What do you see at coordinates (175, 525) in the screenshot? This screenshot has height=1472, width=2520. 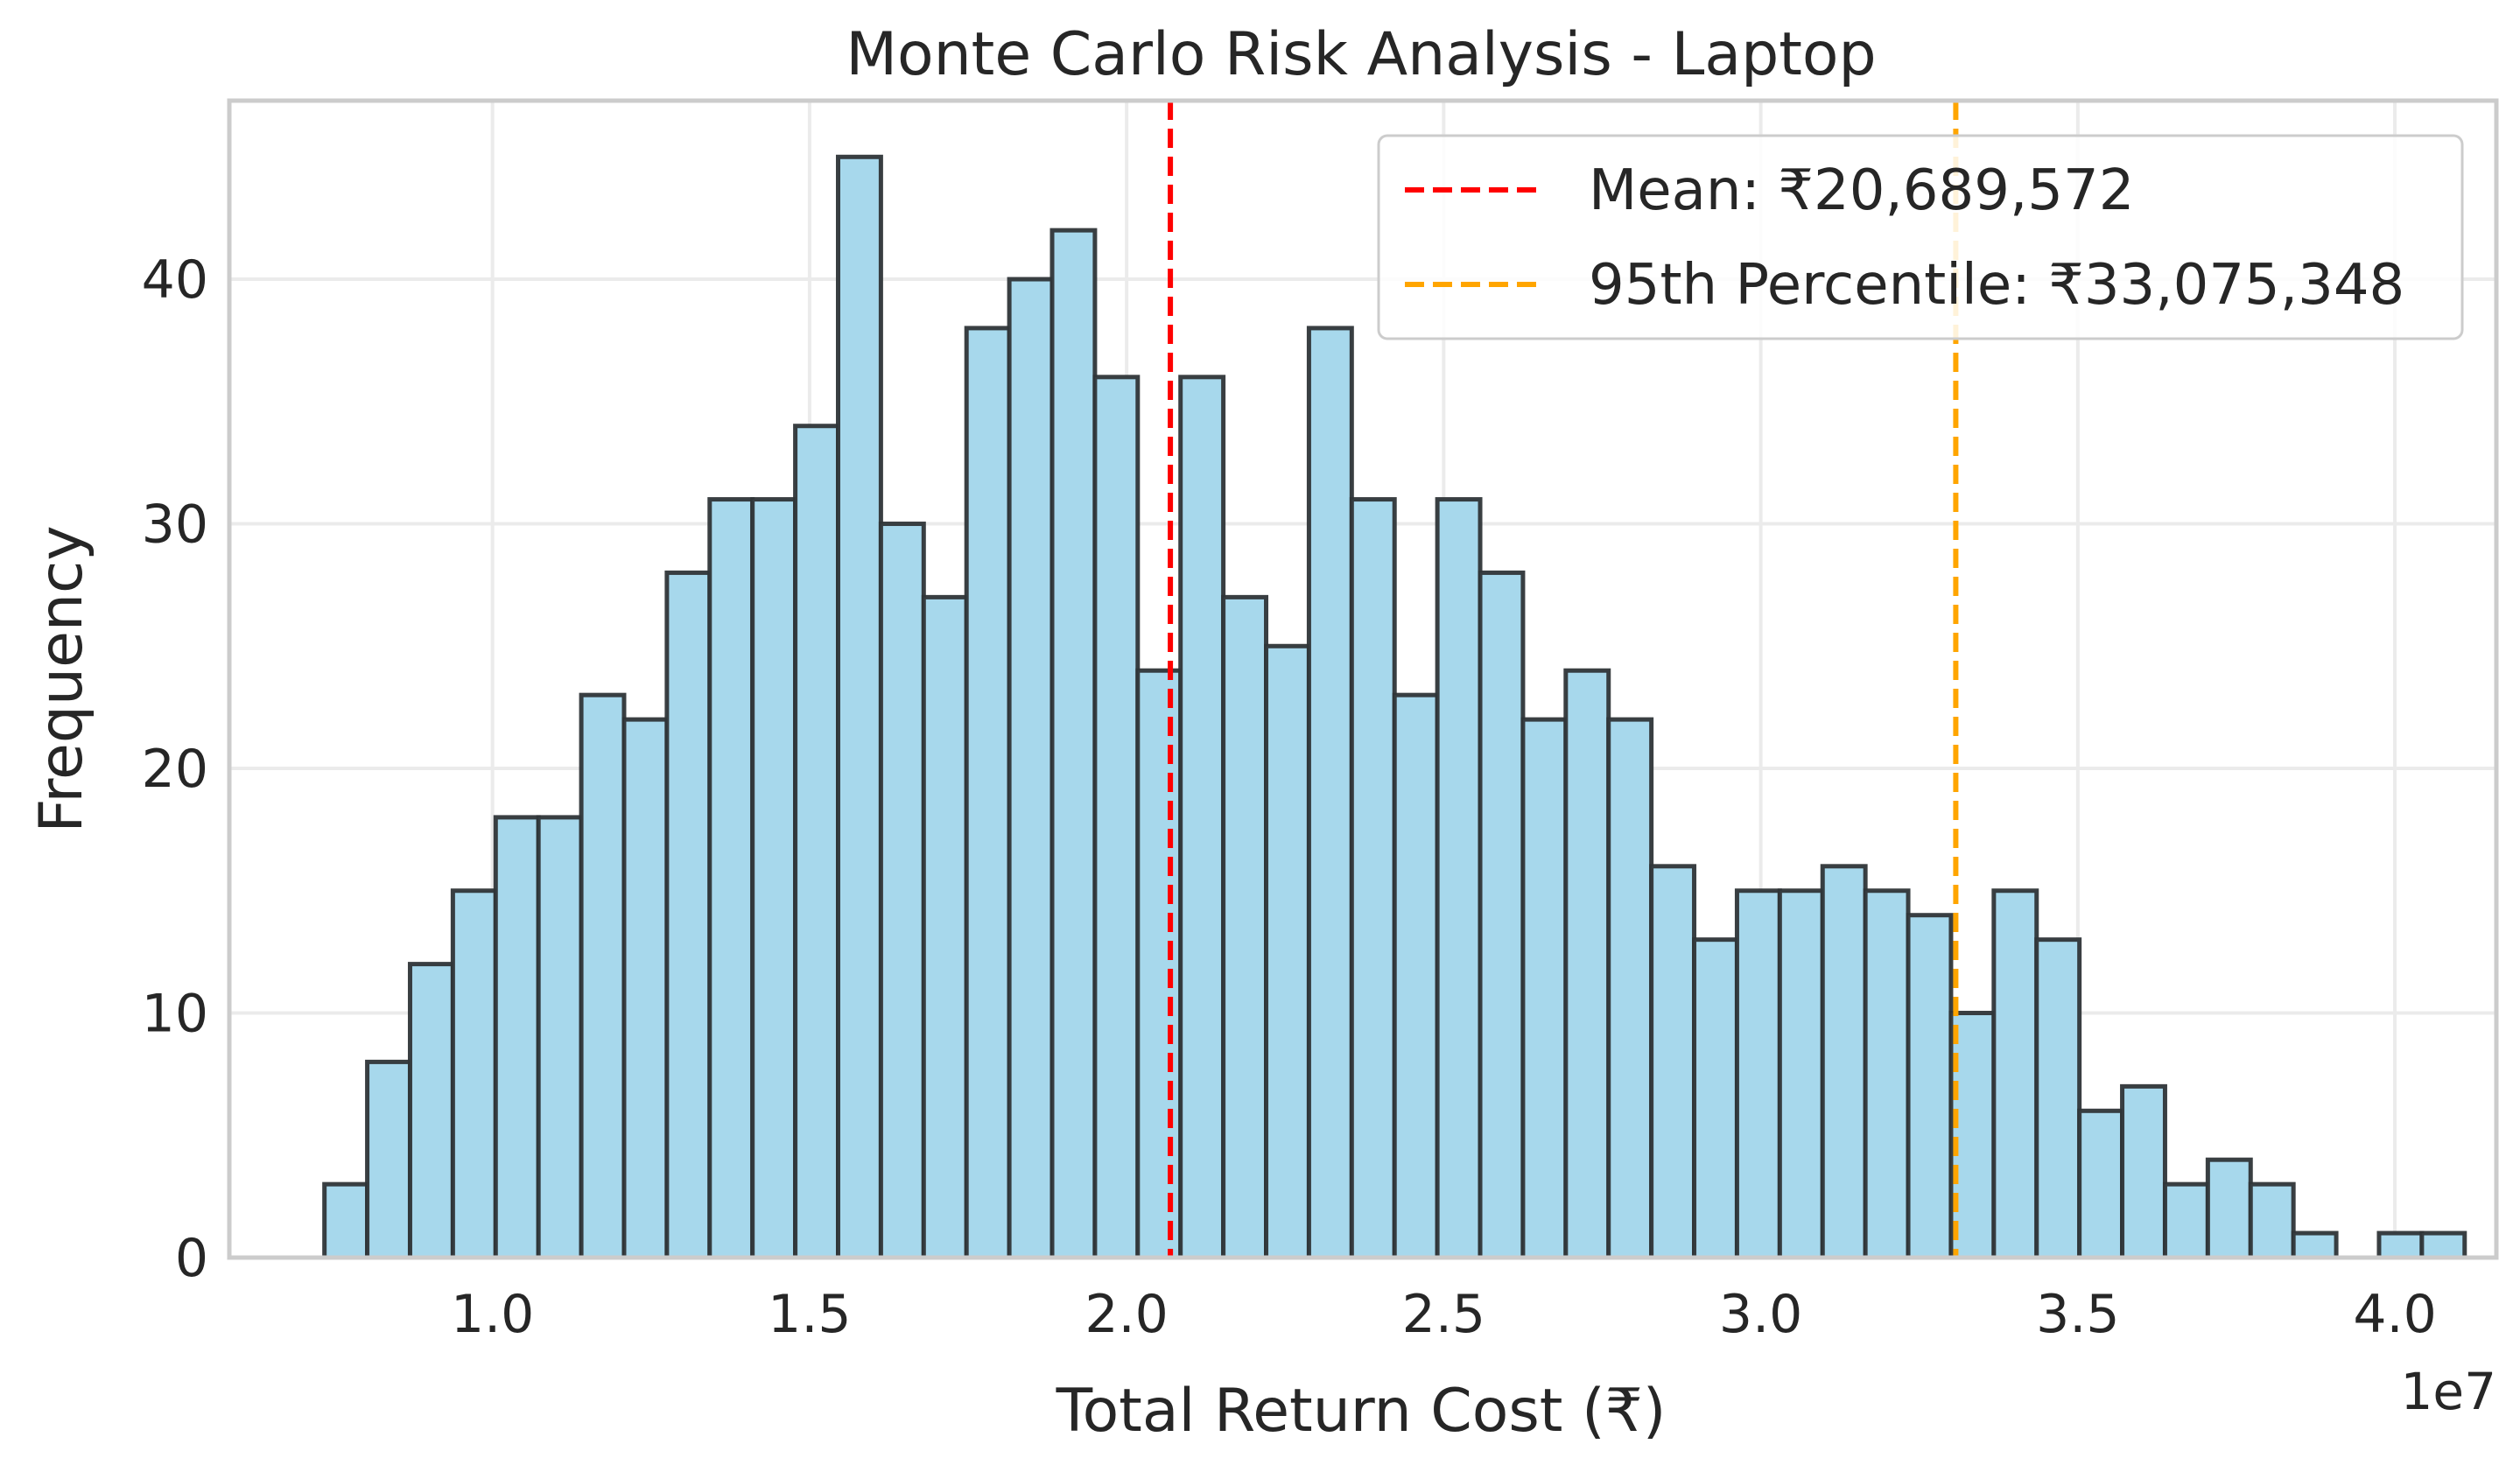 I see `y-tick-label: 30` at bounding box center [175, 525].